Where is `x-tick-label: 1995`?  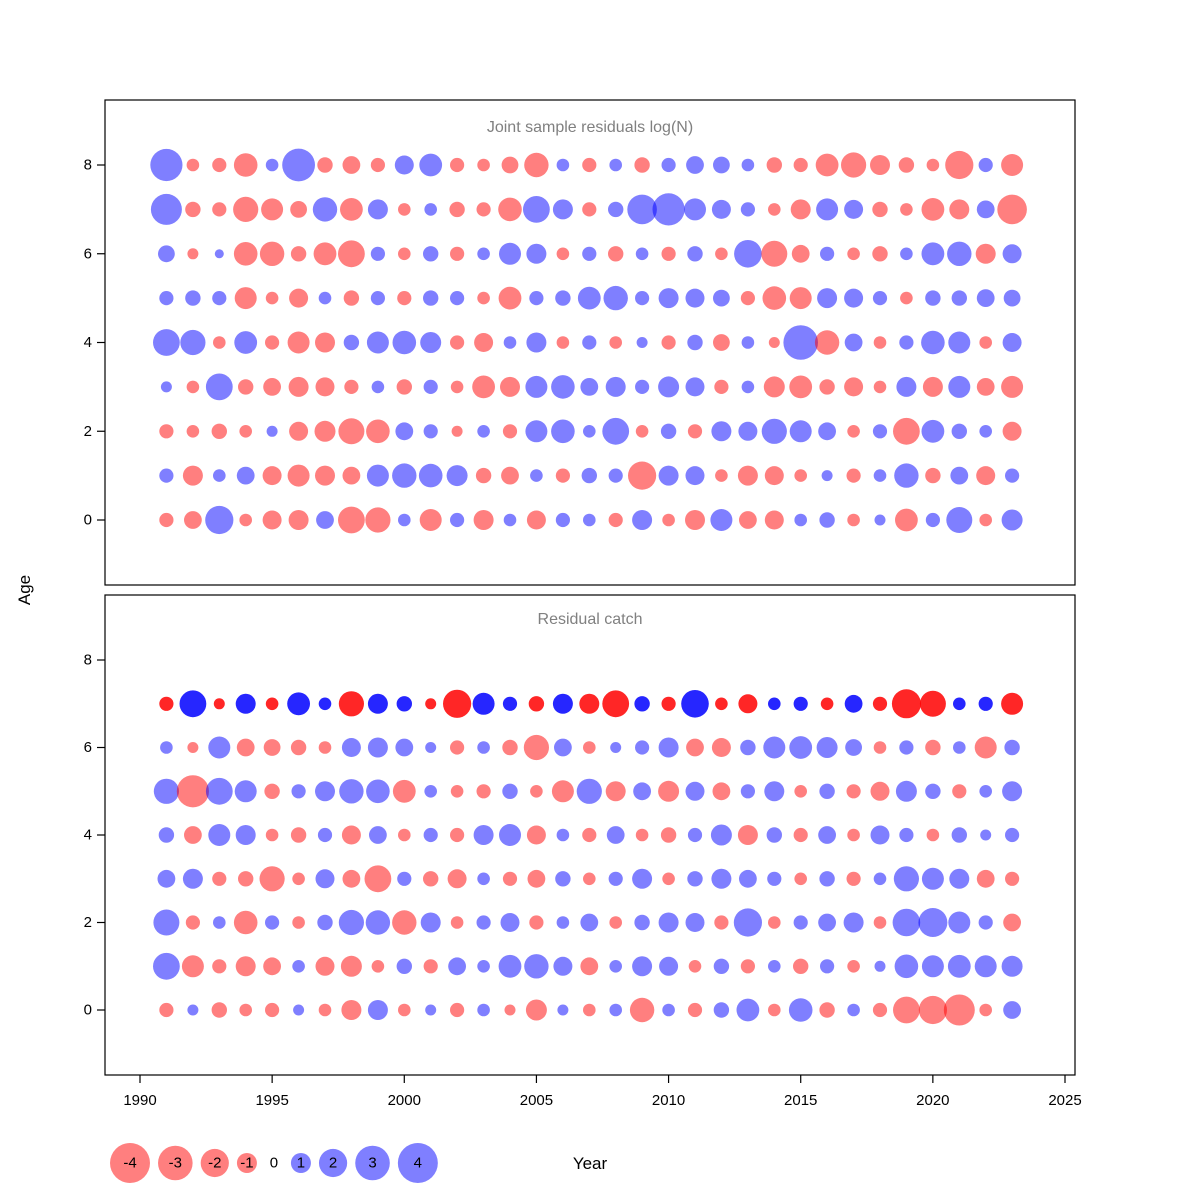
x-tick-label: 1995 is located at coordinates (271, 1100).